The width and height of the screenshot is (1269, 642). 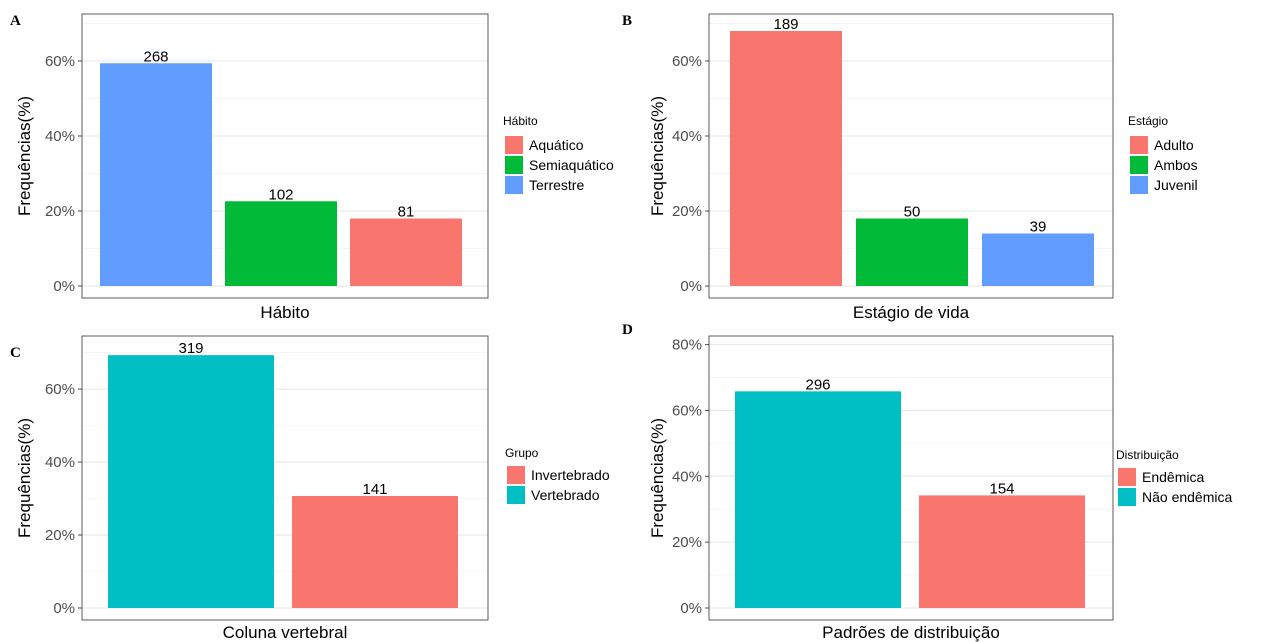 What do you see at coordinates (558, 154) in the screenshot?
I see `legend: Hábito Aquático Semiaquático Terrestre` at bounding box center [558, 154].